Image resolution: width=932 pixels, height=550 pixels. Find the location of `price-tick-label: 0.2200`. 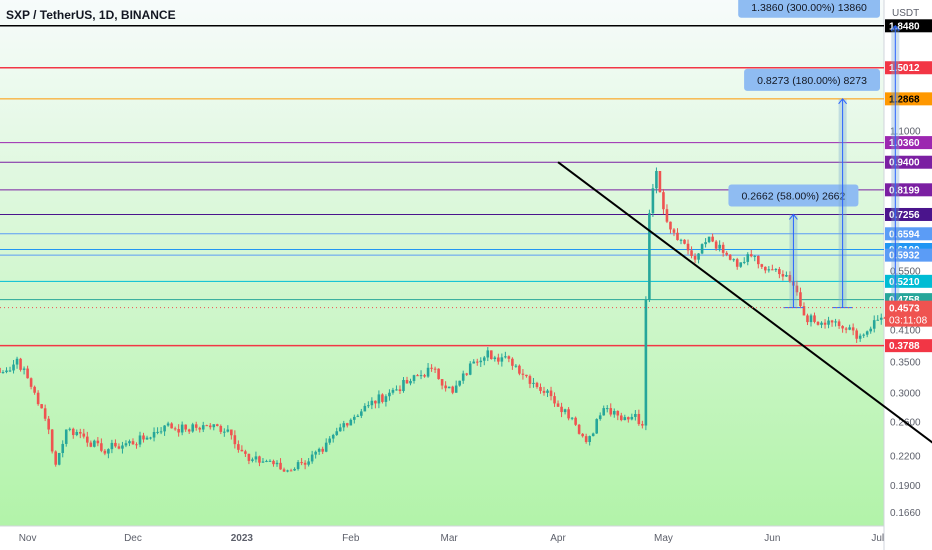

price-tick-label: 0.2200 is located at coordinates (905, 456).